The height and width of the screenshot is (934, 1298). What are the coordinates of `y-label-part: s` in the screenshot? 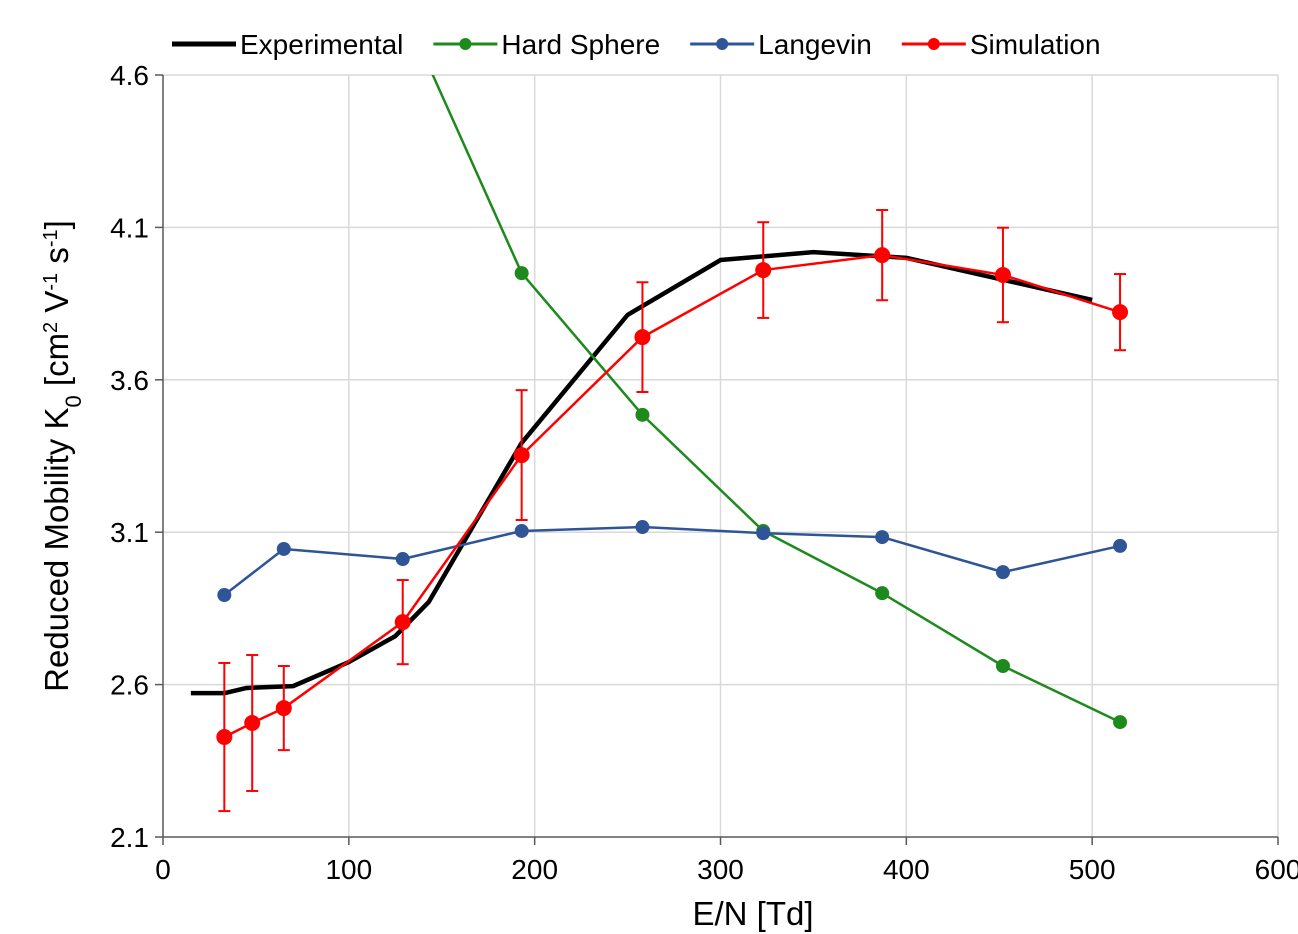 It's located at (56, 260).